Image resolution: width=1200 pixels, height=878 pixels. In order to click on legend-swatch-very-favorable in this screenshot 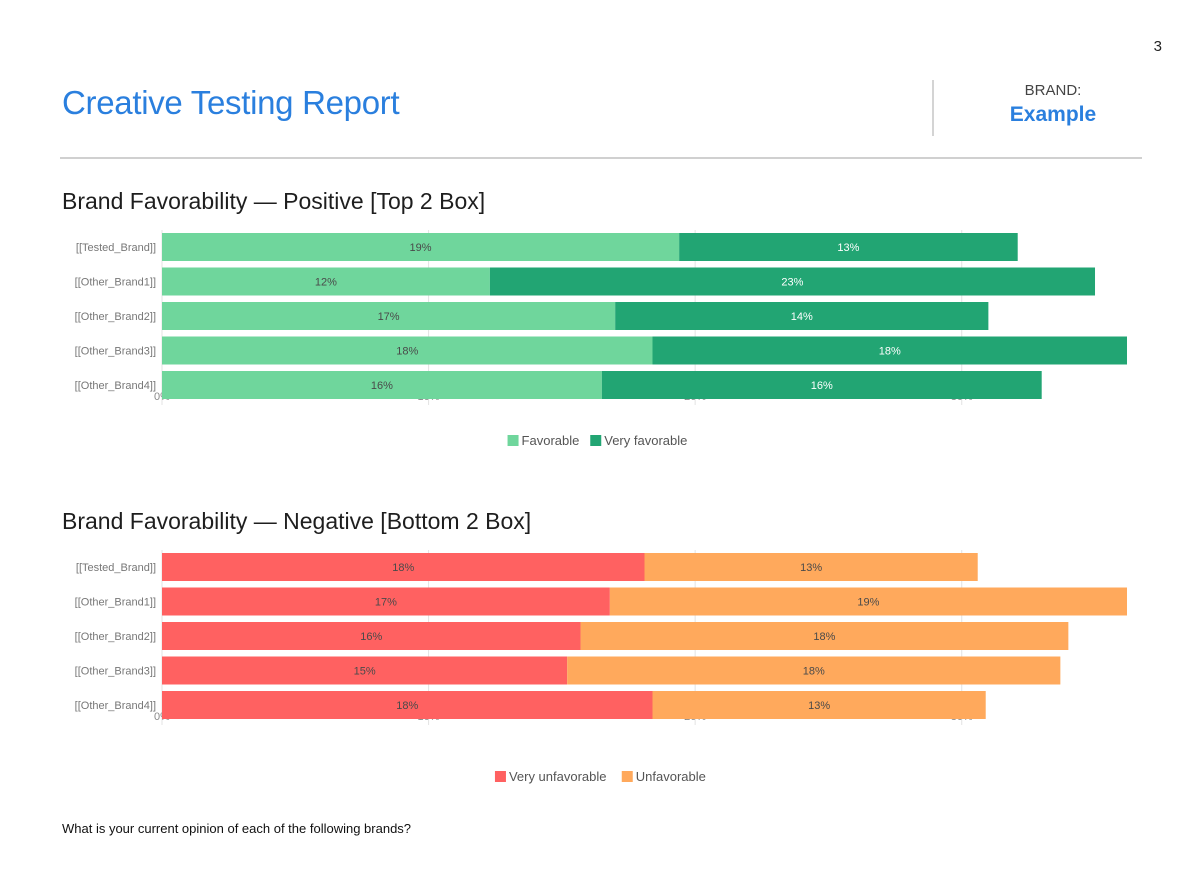, I will do `click(596, 440)`.